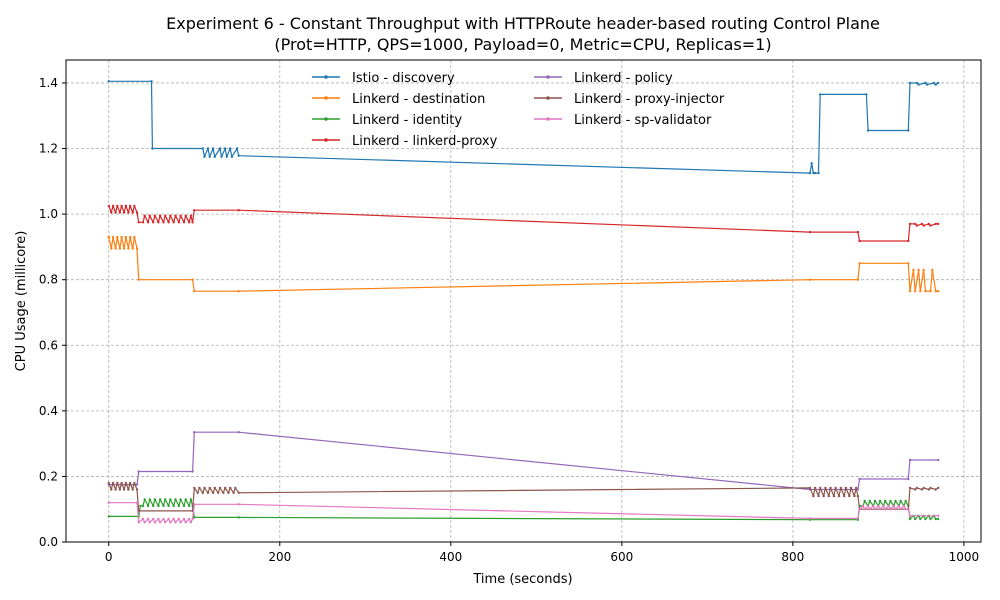 The height and width of the screenshot is (600, 1000). I want to click on series-linkerd-proxy-injector, so click(523, 497).